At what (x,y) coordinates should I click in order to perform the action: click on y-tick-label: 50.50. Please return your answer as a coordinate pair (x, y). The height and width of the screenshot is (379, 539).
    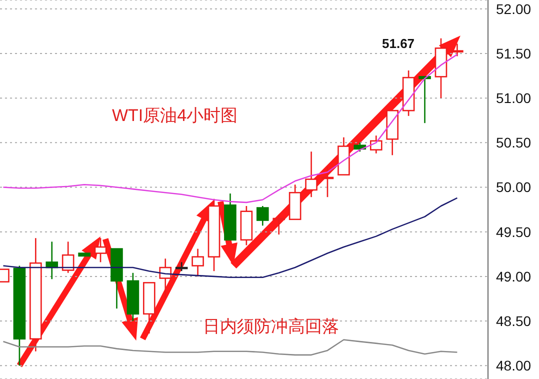
    Looking at the image, I should click on (514, 142).